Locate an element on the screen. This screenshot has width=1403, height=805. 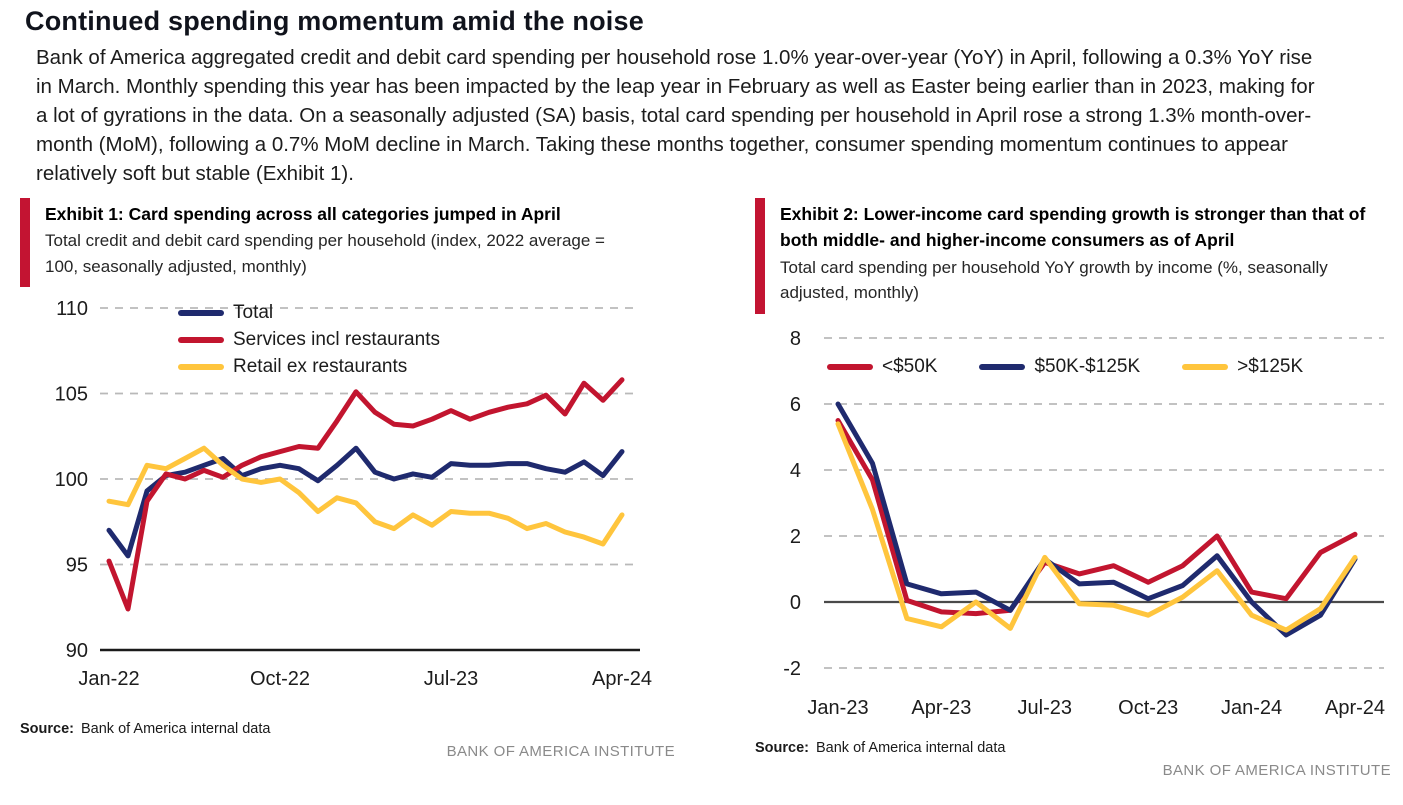
legend-label-50k: <$50K is located at coordinates (910, 366).